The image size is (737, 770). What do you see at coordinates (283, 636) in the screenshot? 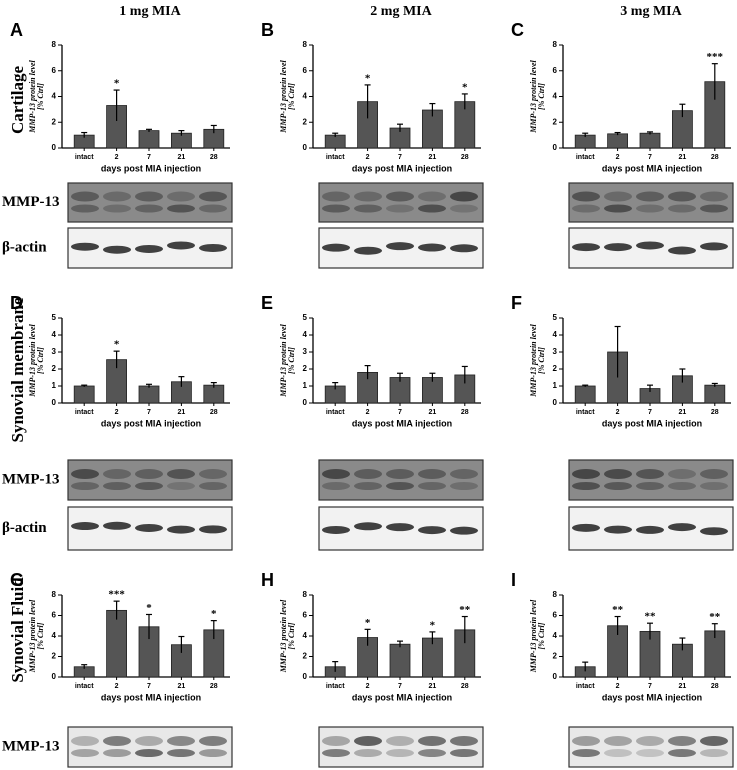
I see `y-axis-label: MMP-13 protein level` at bounding box center [283, 636].